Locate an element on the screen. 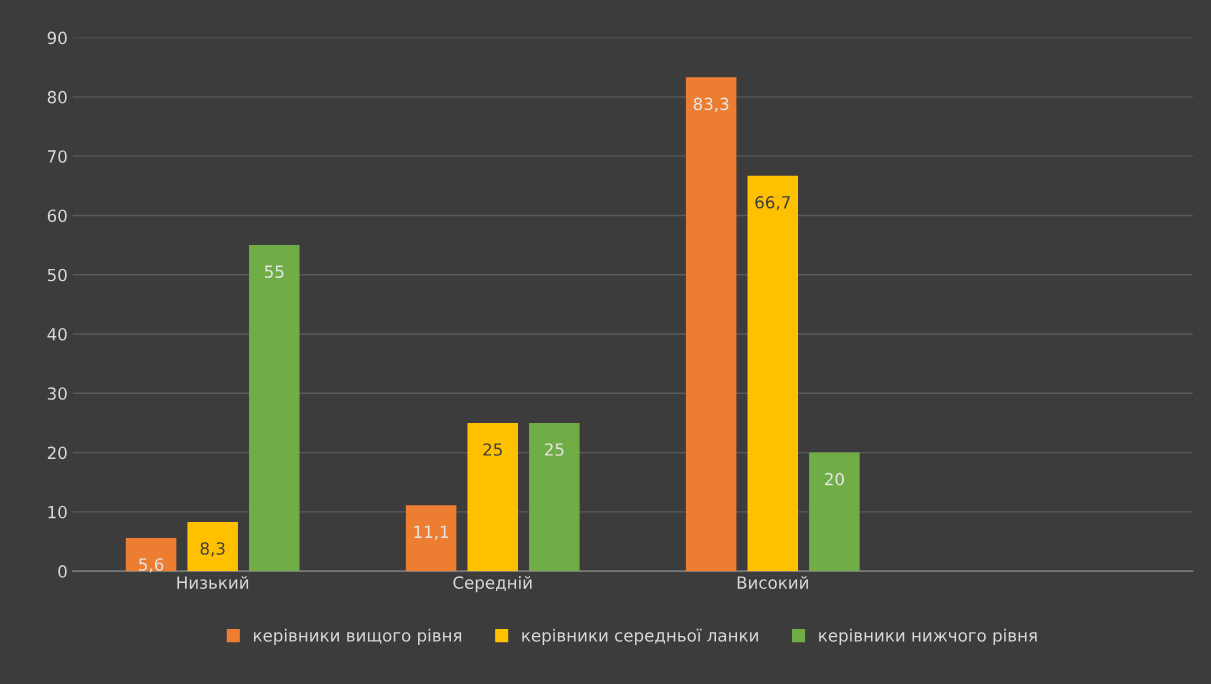 This screenshot has height=684, width=1211. y-tick-label: 20 is located at coordinates (57, 453).